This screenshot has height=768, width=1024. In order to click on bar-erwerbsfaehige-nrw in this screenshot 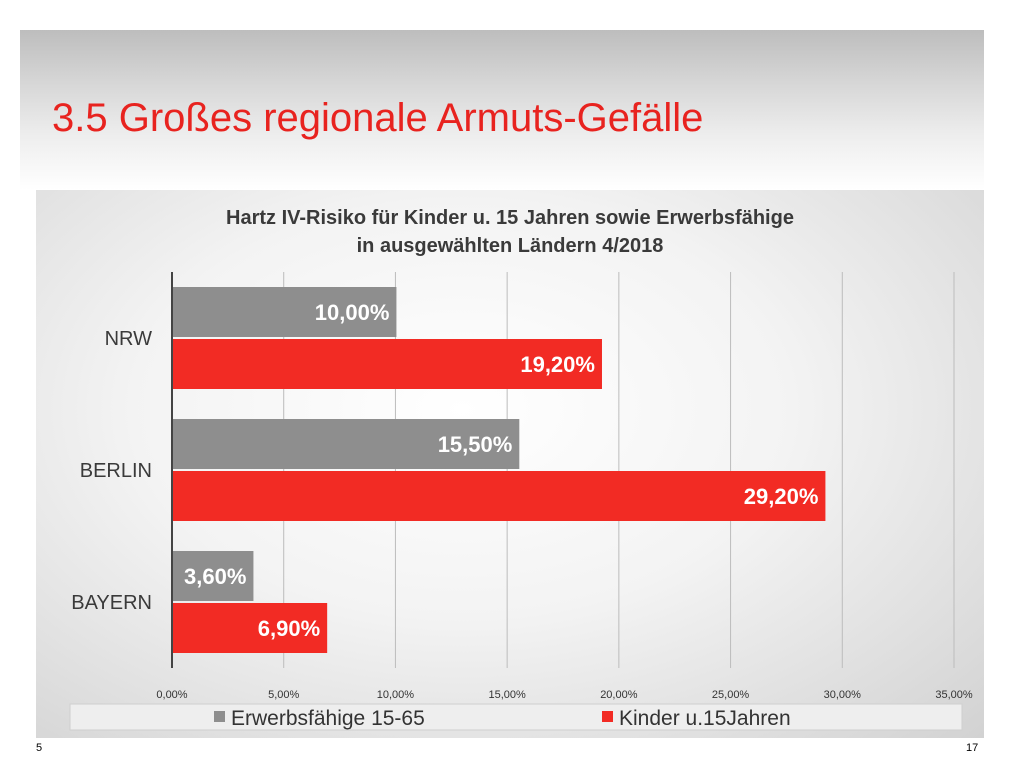, I will do `click(285, 312)`.